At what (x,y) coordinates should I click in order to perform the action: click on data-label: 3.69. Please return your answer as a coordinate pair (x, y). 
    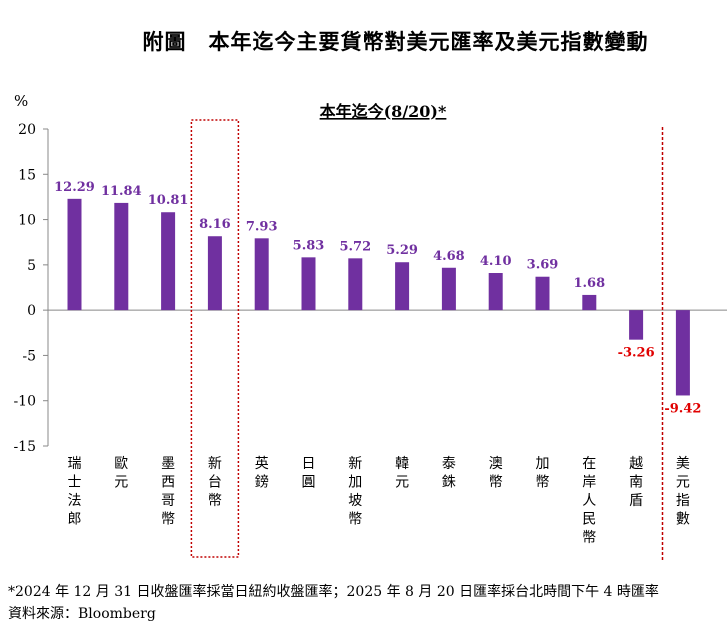
    Looking at the image, I should click on (543, 265).